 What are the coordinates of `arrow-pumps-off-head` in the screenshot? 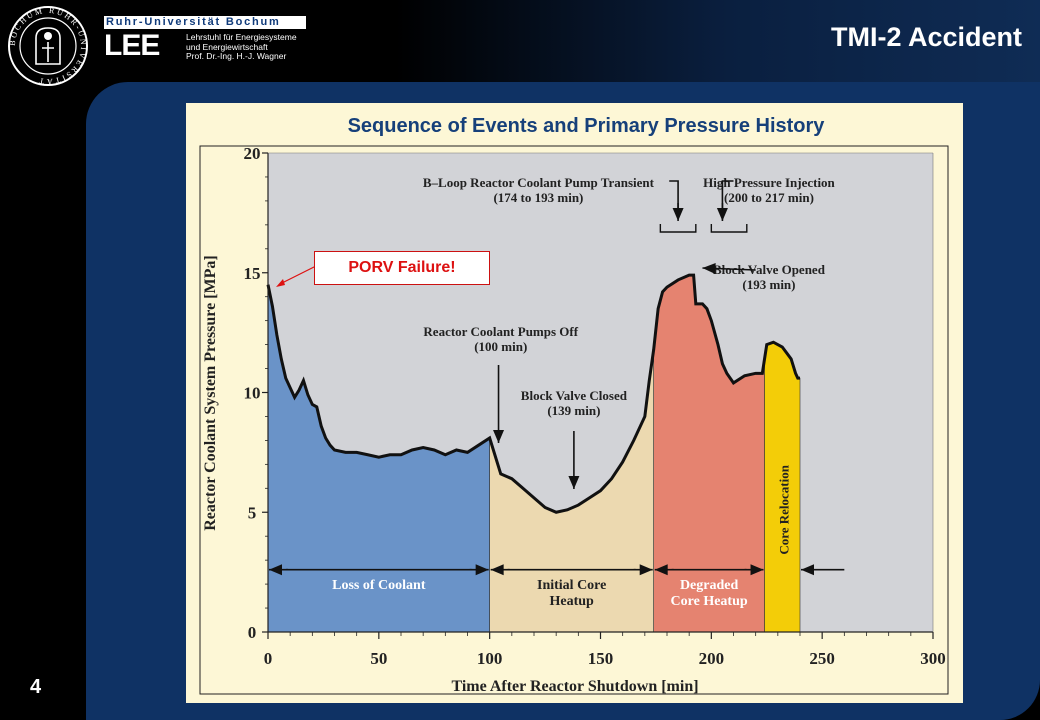 It's located at (499, 436).